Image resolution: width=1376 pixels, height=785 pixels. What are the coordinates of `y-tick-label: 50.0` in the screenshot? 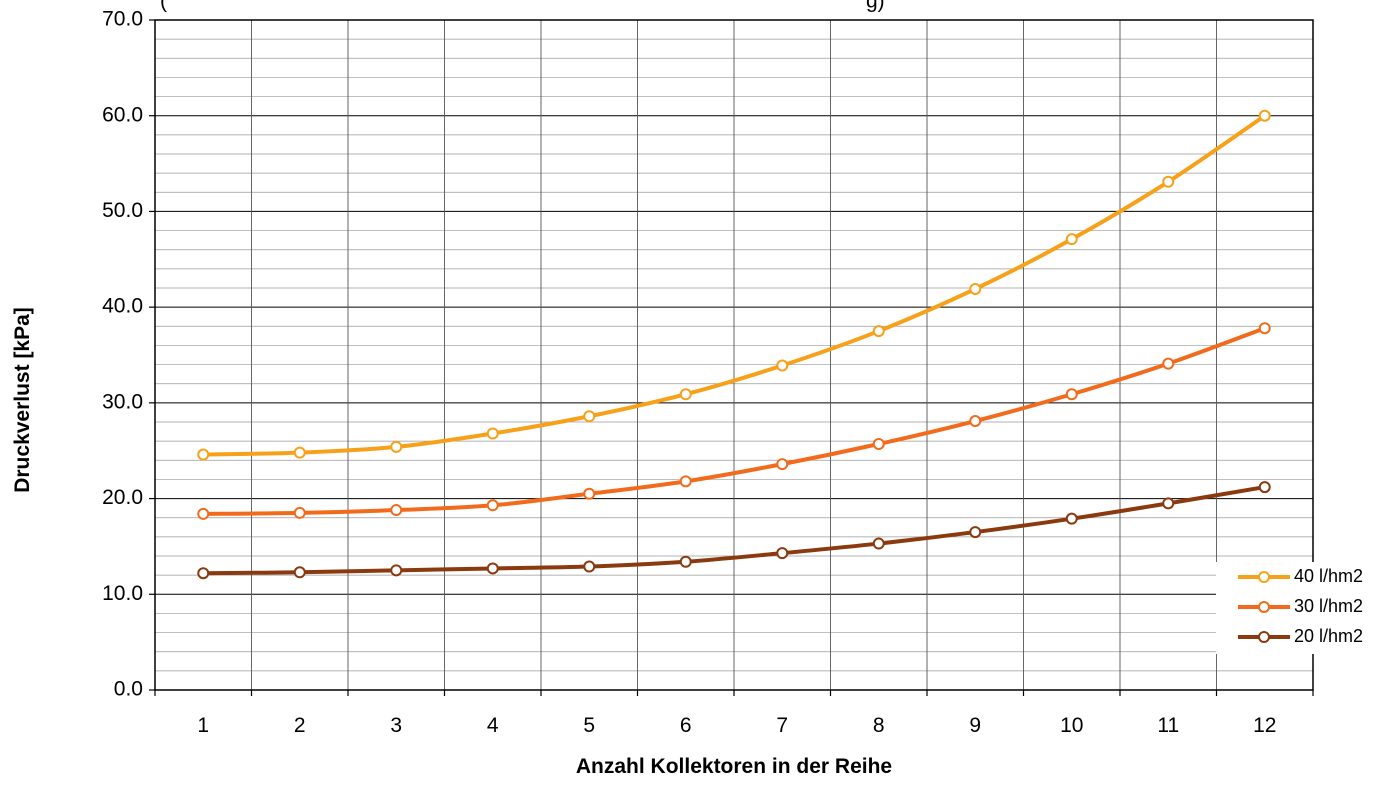 It's located at (122, 210).